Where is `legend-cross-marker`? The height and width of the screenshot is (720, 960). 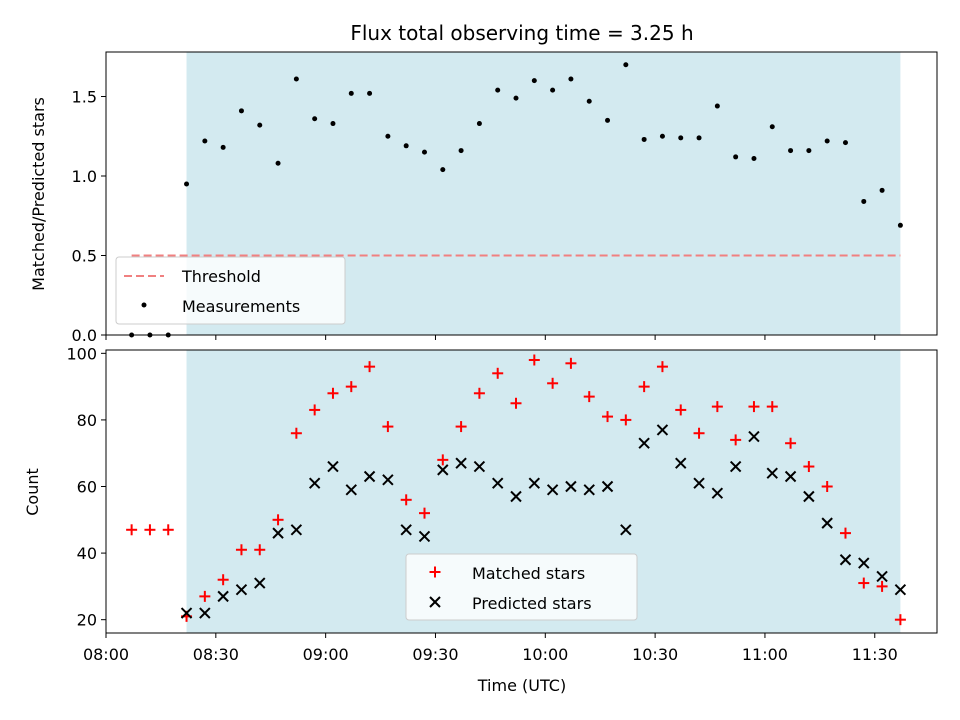 legend-cross-marker is located at coordinates (435, 602).